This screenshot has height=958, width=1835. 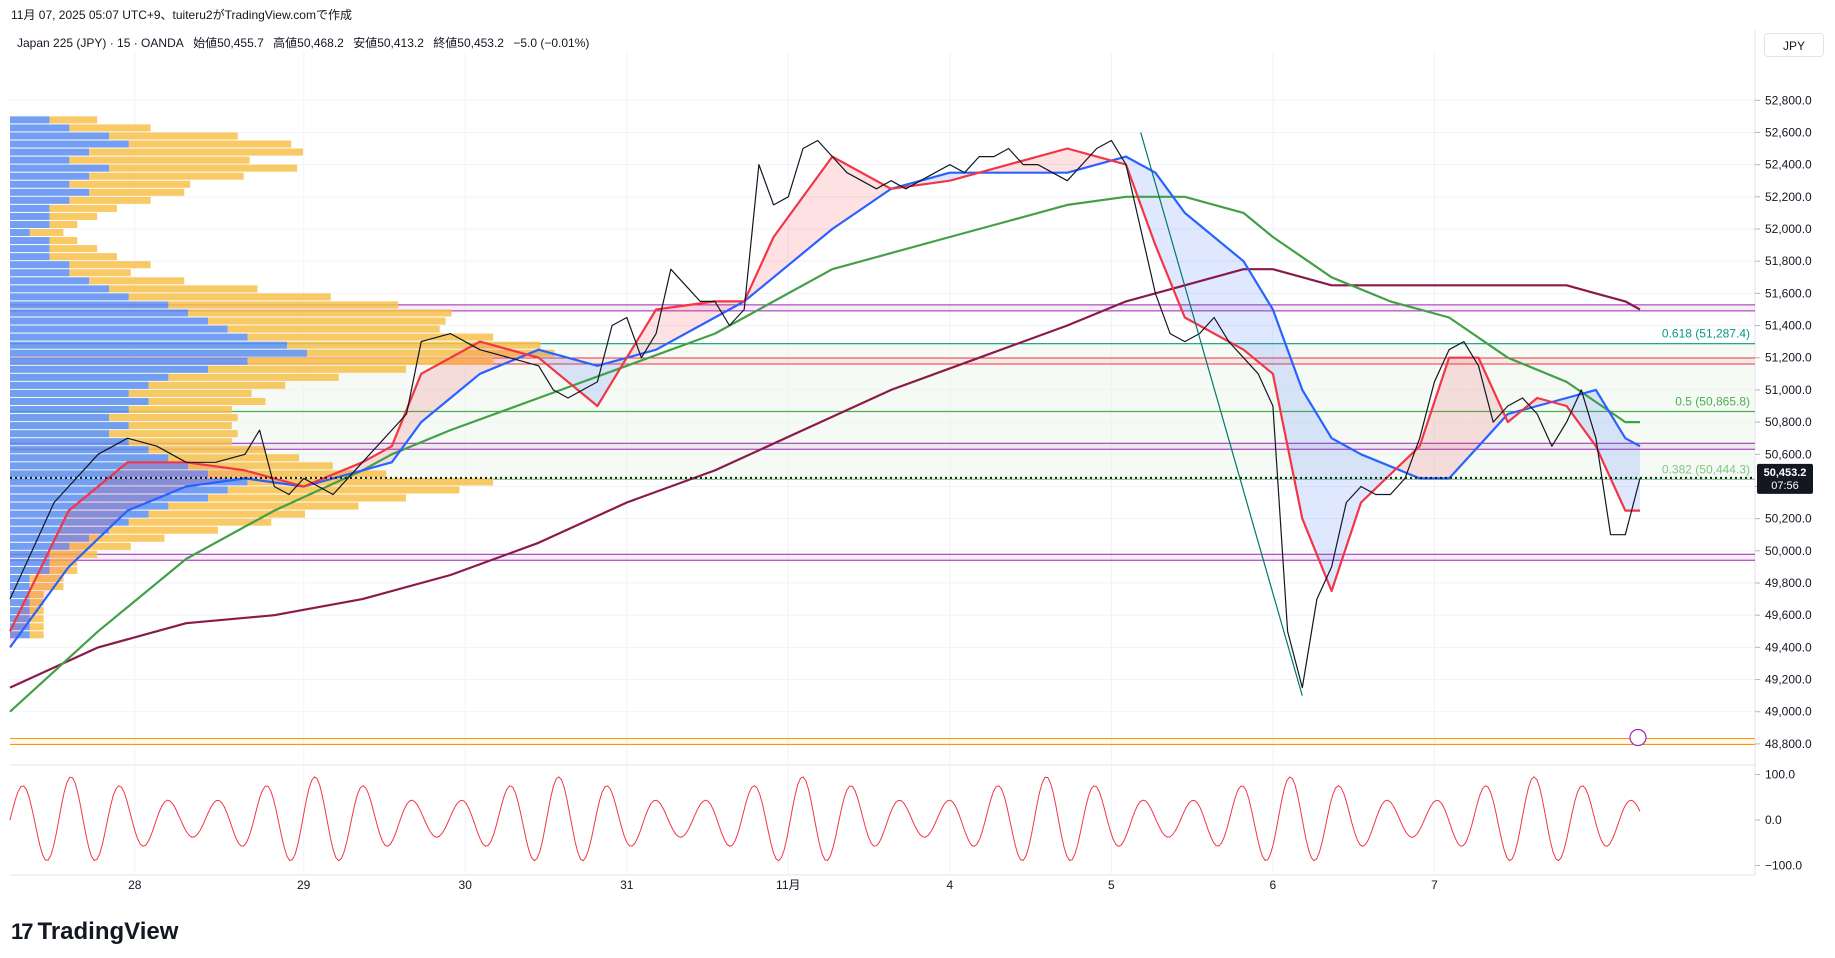 I want to click on y-tick-label: 51,400.0, so click(x=1788, y=326).